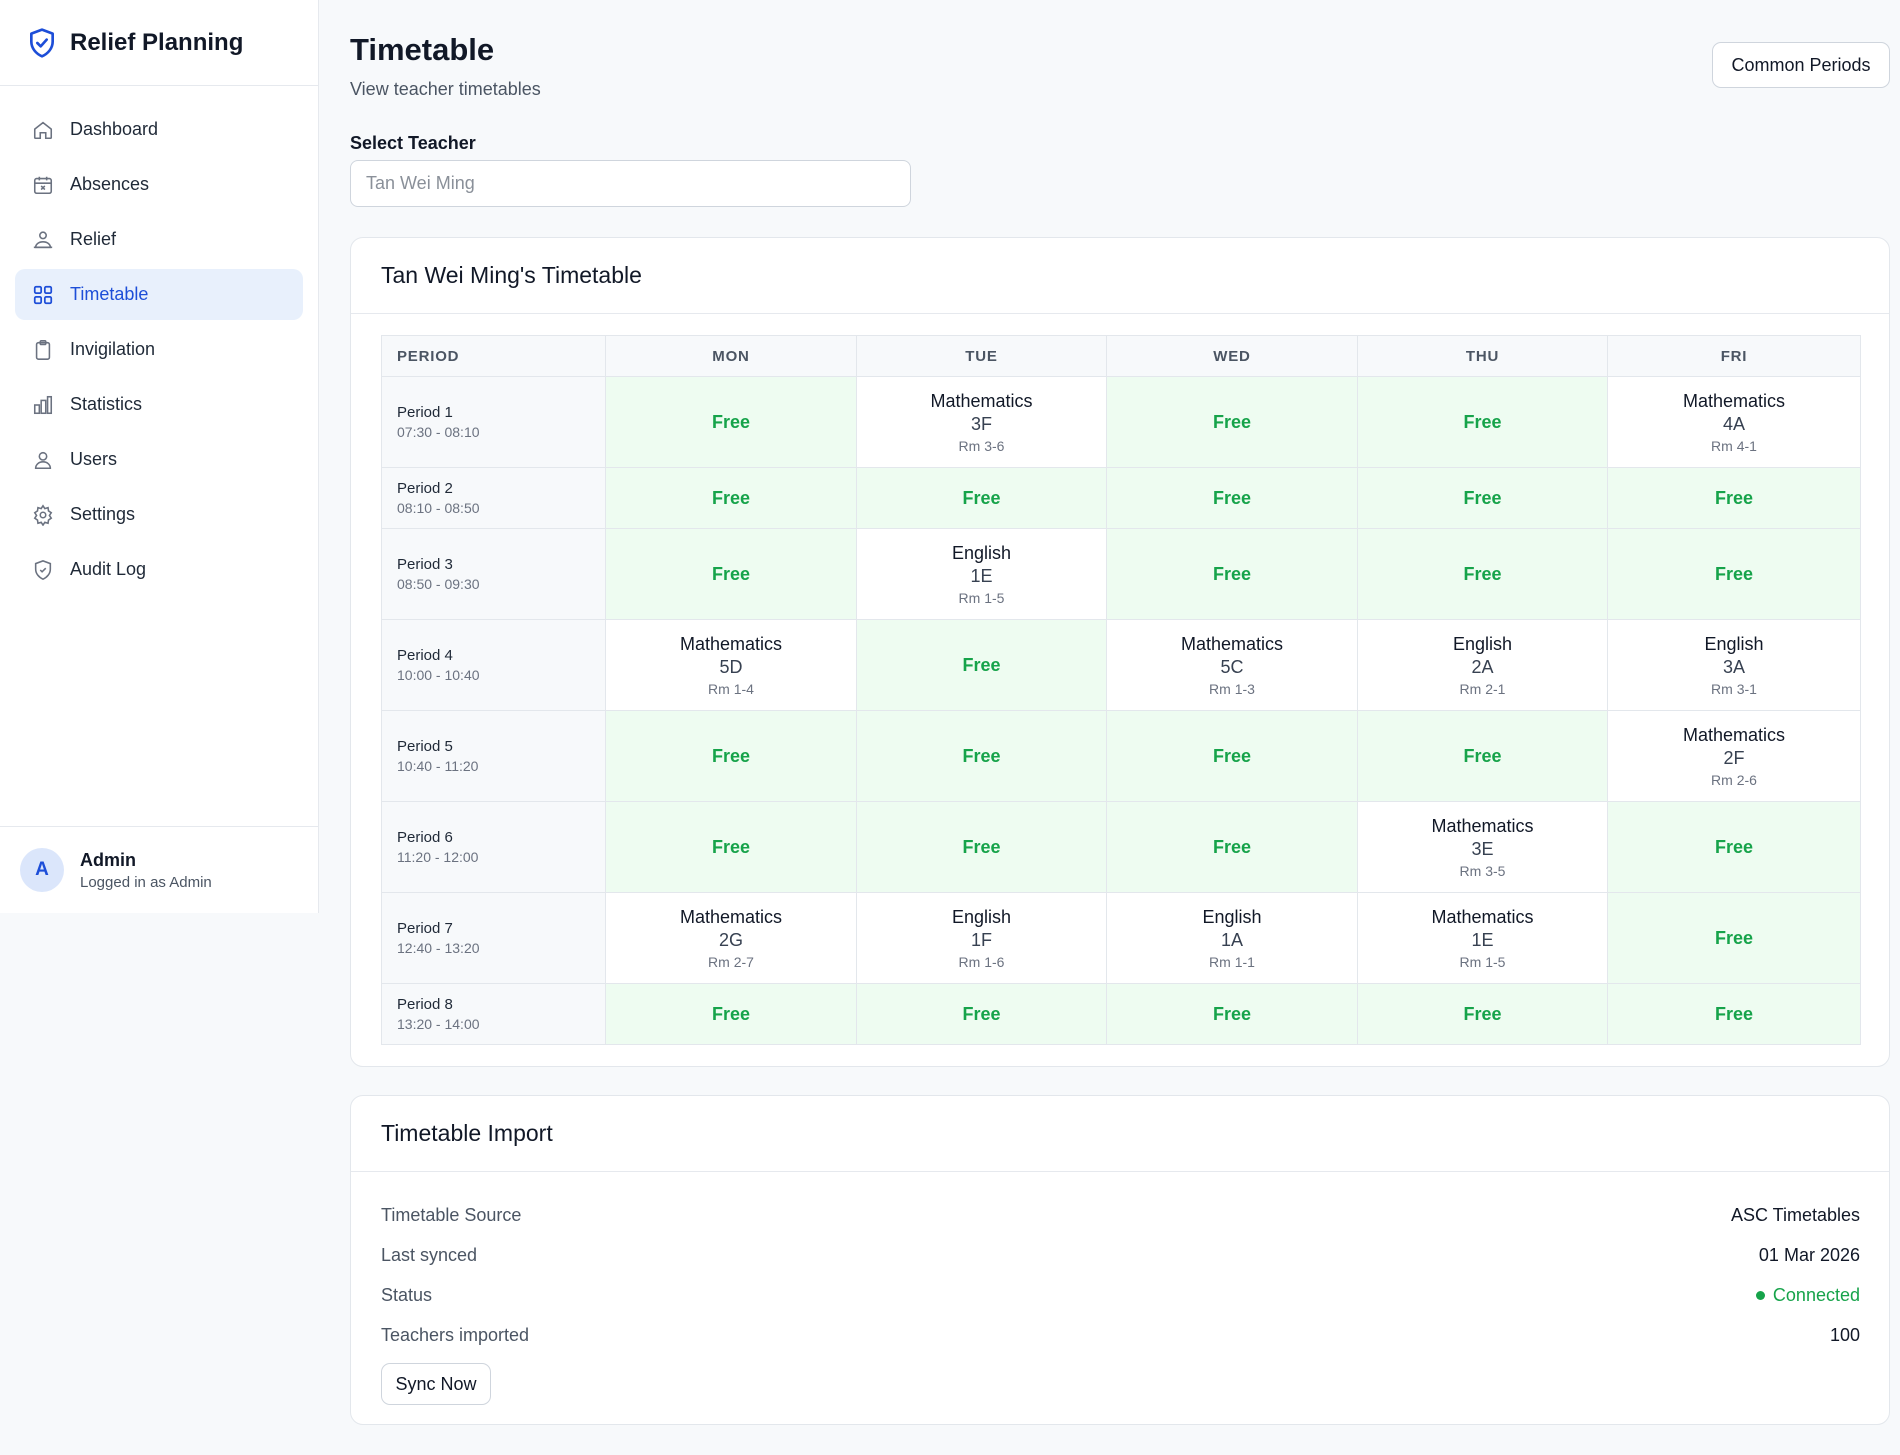 This screenshot has height=1455, width=1900. What do you see at coordinates (159, 239) in the screenshot?
I see `sidebar-item-relief: Relief` at bounding box center [159, 239].